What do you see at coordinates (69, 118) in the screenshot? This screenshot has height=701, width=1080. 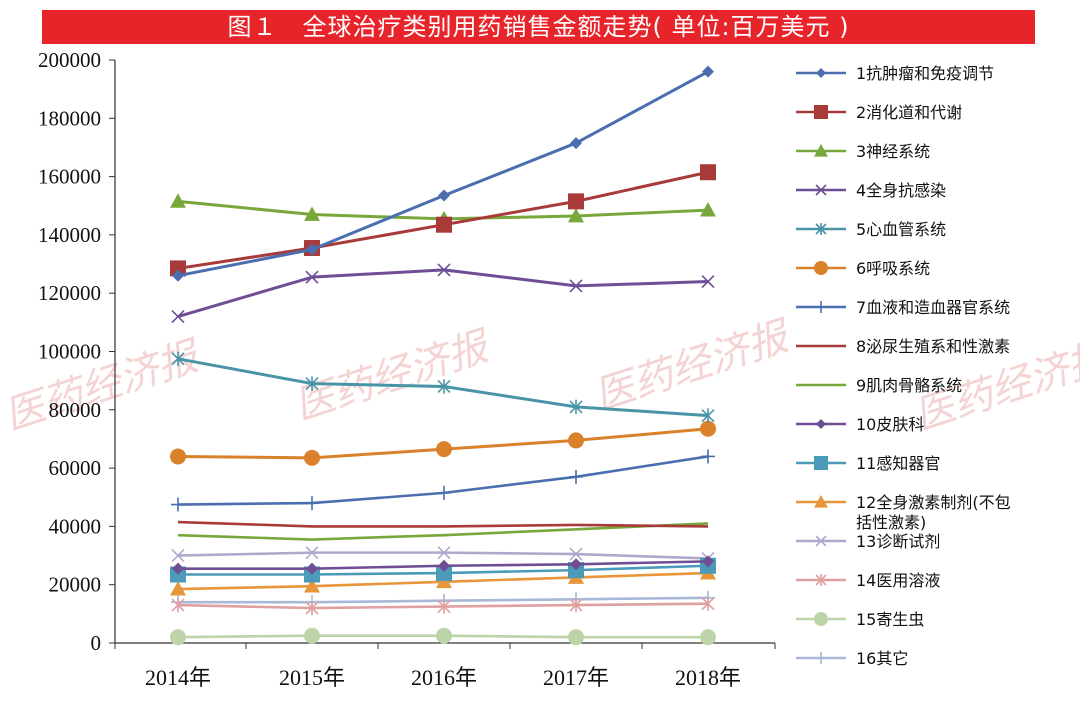 I see `y-tick-label: 180000` at bounding box center [69, 118].